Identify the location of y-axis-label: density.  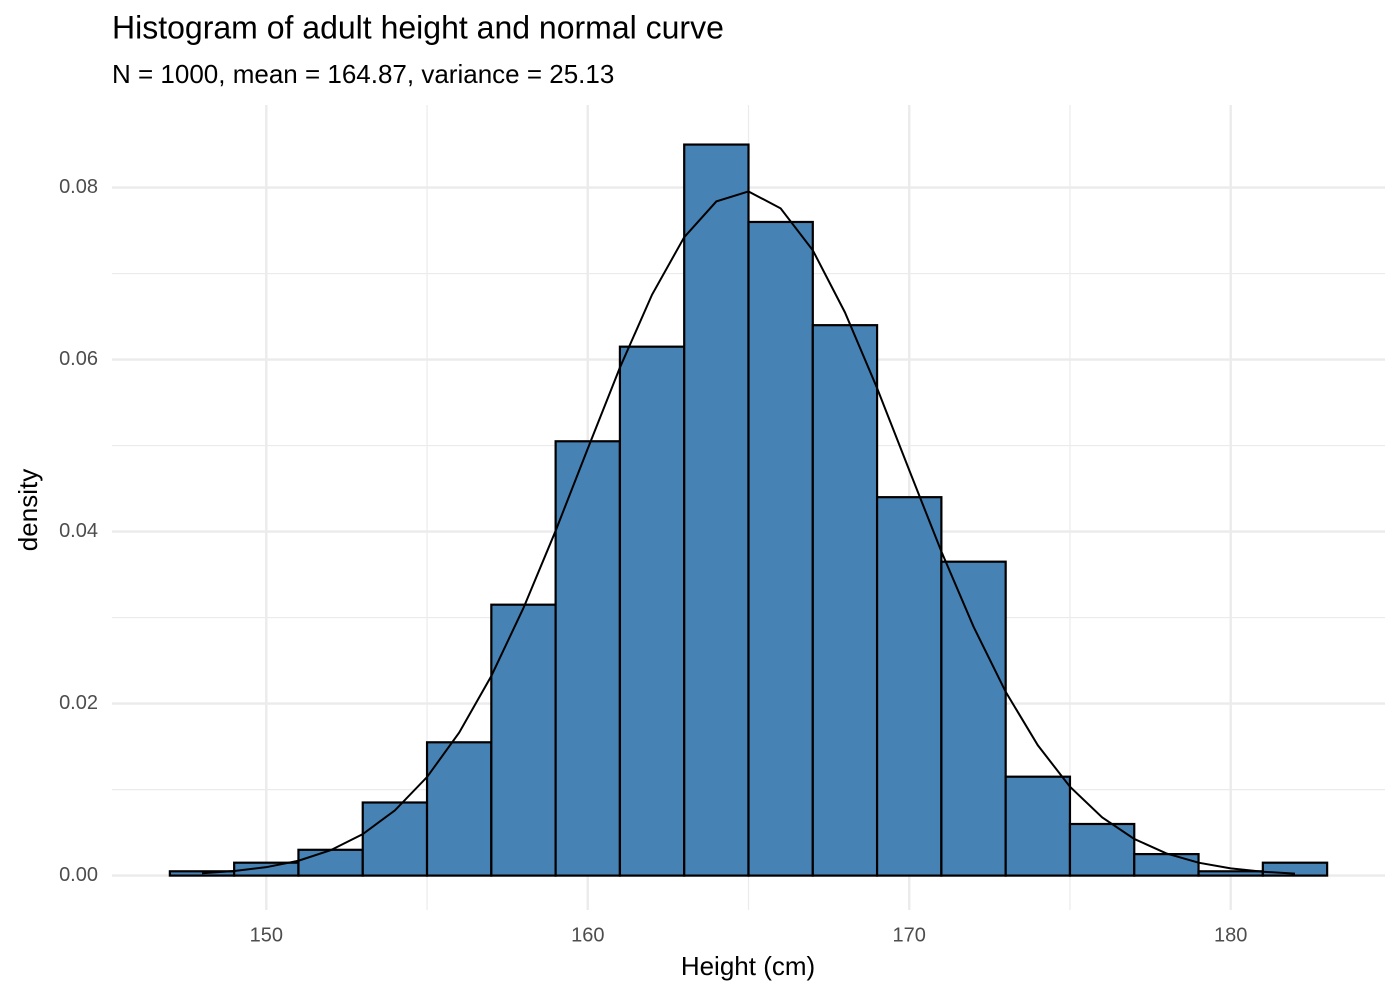
(28, 510).